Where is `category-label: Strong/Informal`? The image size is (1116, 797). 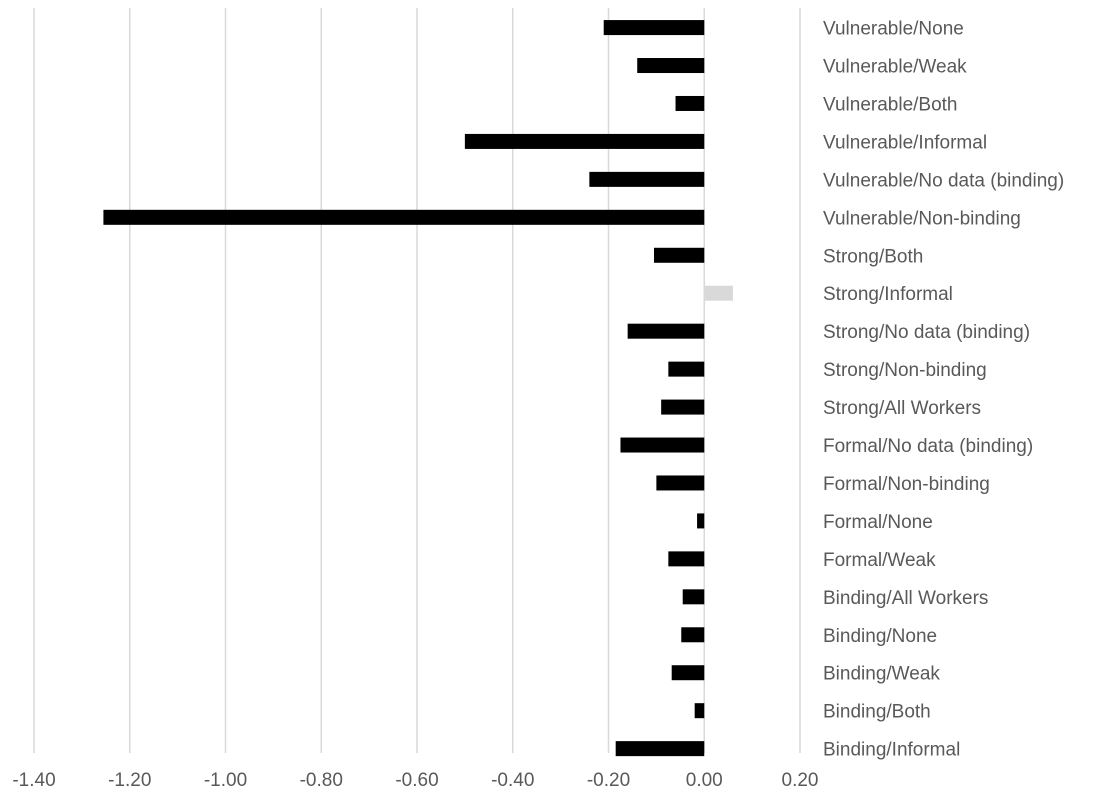 category-label: Strong/Informal is located at coordinates (888, 294).